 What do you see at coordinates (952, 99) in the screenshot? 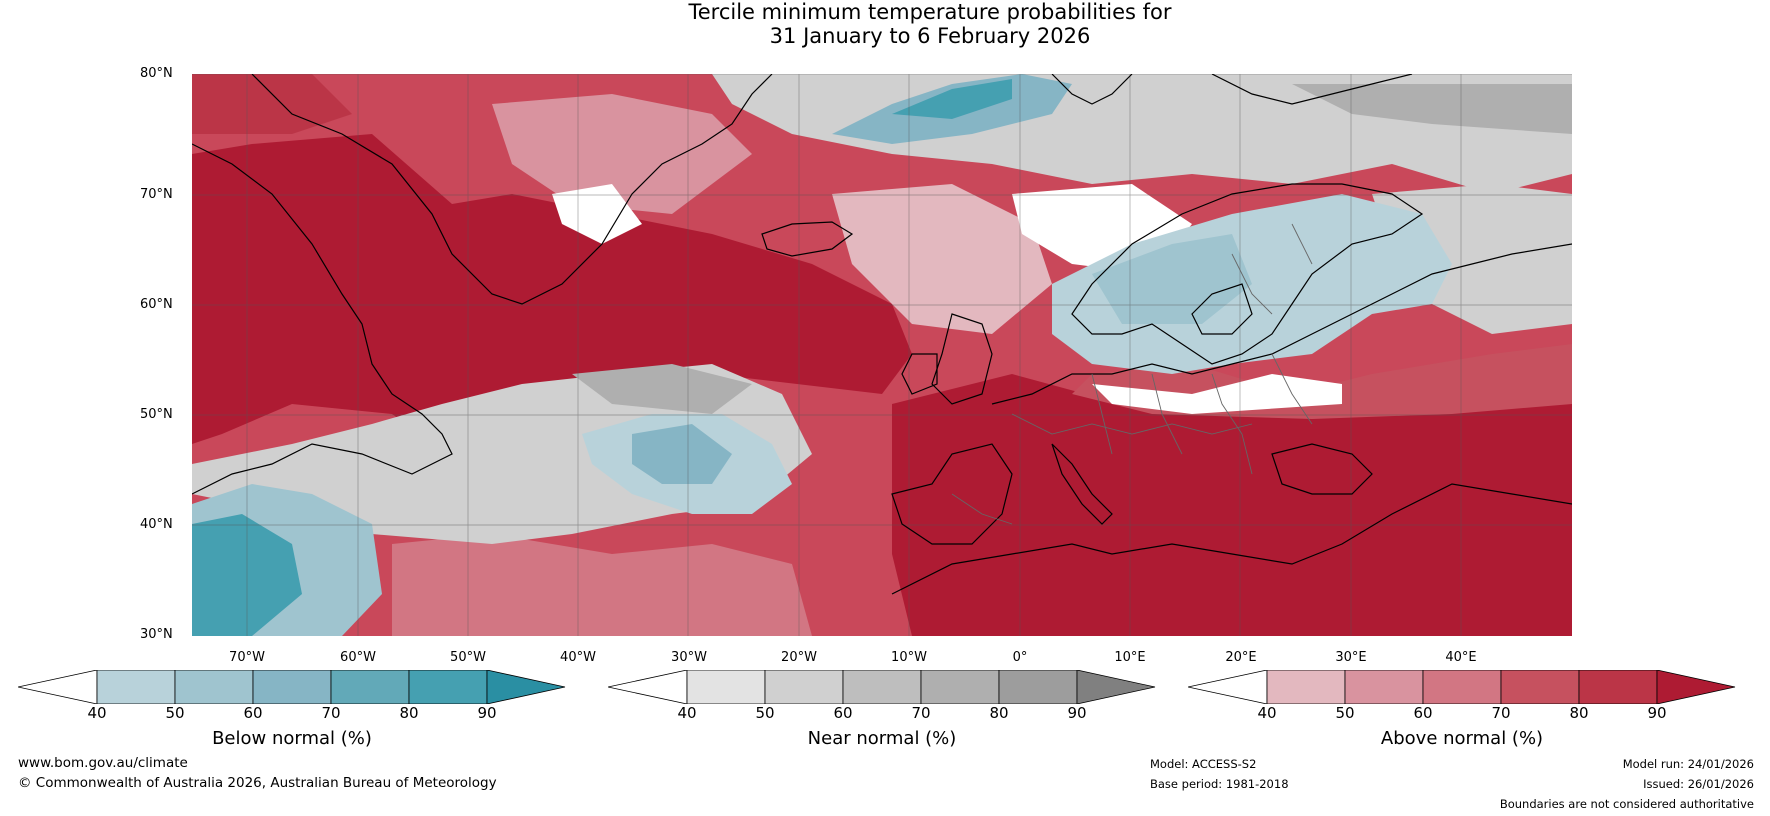
I see `region-blue-arctic-core` at bounding box center [952, 99].